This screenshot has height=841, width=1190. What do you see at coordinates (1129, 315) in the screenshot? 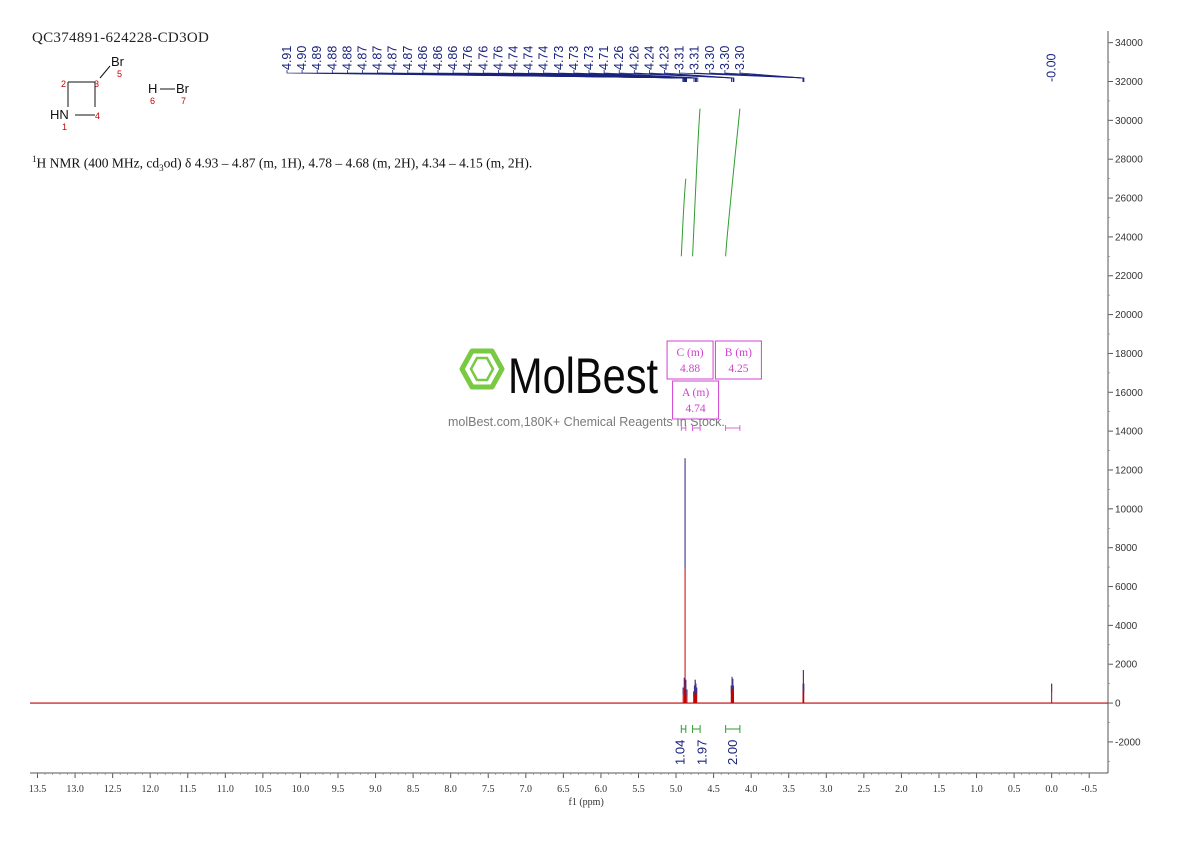
I see `y-tick-label: 20000` at bounding box center [1129, 315].